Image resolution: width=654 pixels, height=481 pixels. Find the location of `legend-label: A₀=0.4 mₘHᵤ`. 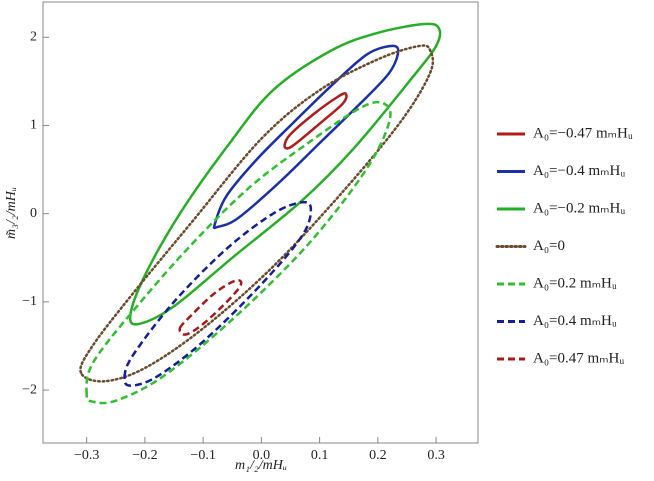

legend-label: A₀=0.4 mₘHᵤ is located at coordinates (575, 321).